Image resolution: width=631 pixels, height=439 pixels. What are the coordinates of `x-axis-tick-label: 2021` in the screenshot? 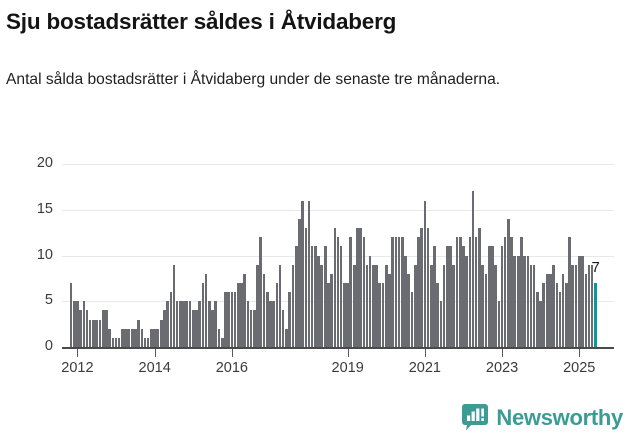 It's located at (424, 368).